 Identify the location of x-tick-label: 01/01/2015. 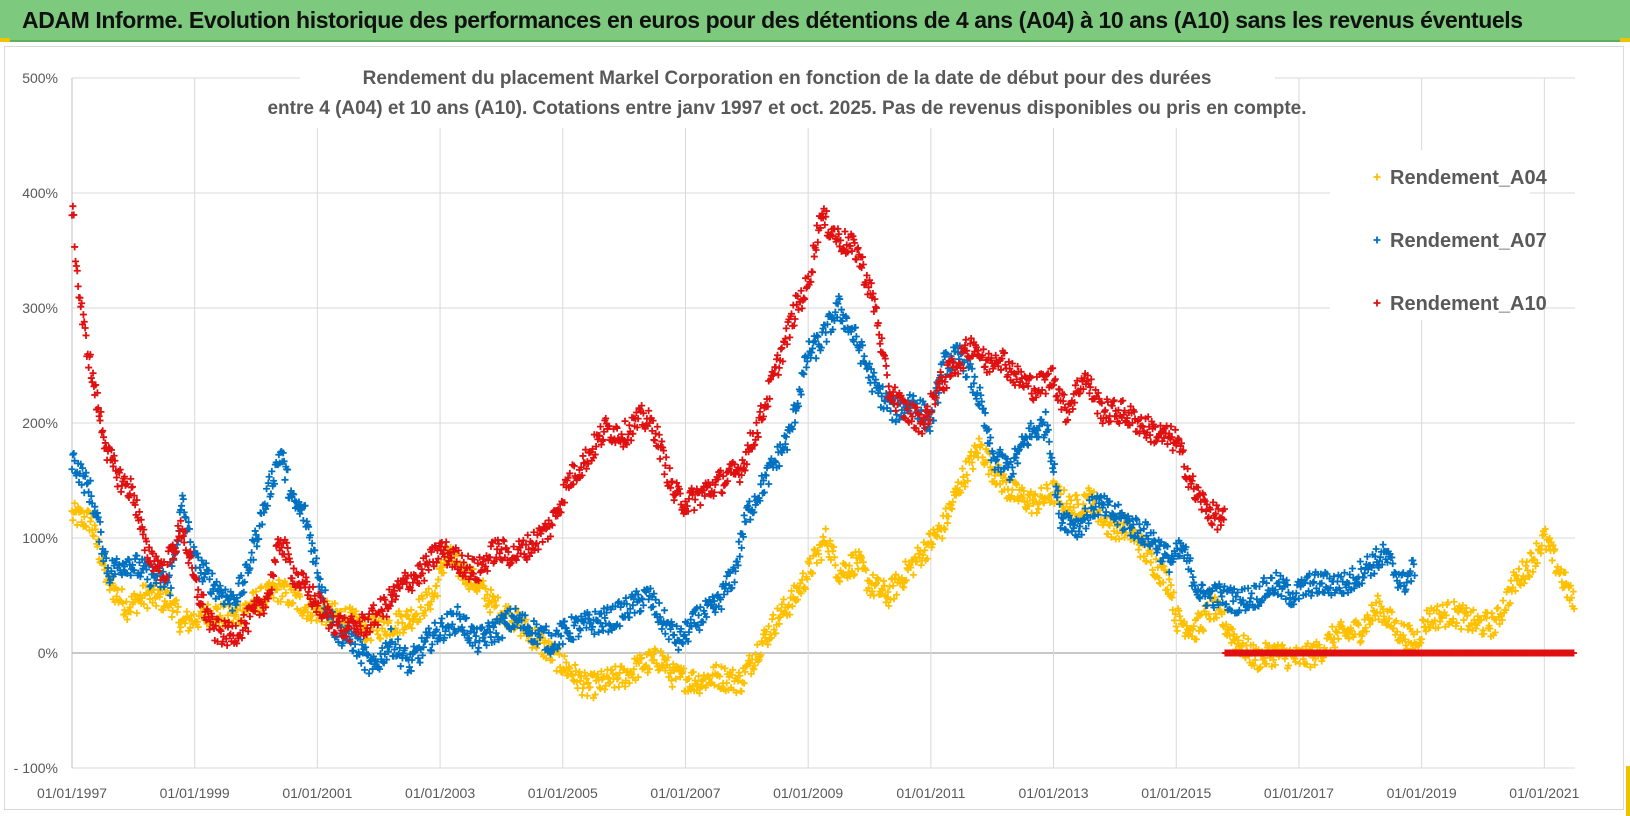
(1176, 793).